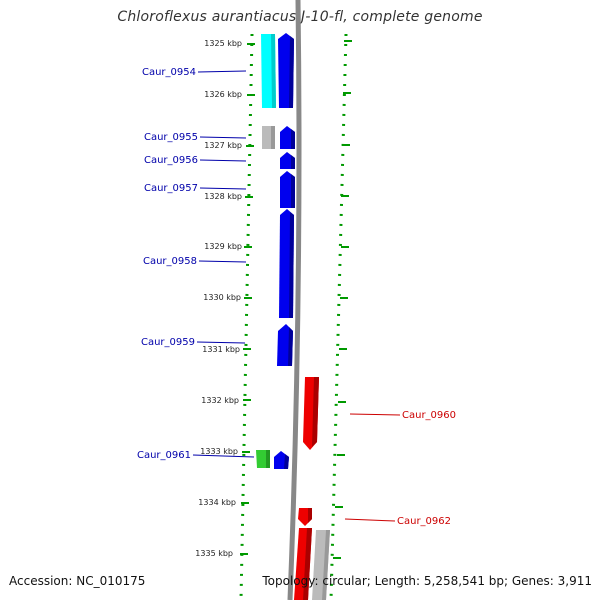 The width and height of the screenshot is (600, 600). I want to click on gene-label-caur-0957: Caur_0957, so click(171, 188).